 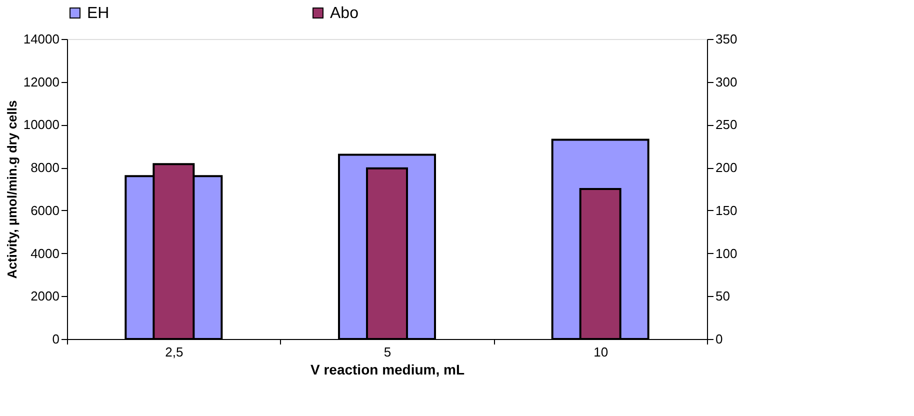 I want to click on y2-tick-label: 150, so click(x=727, y=210).